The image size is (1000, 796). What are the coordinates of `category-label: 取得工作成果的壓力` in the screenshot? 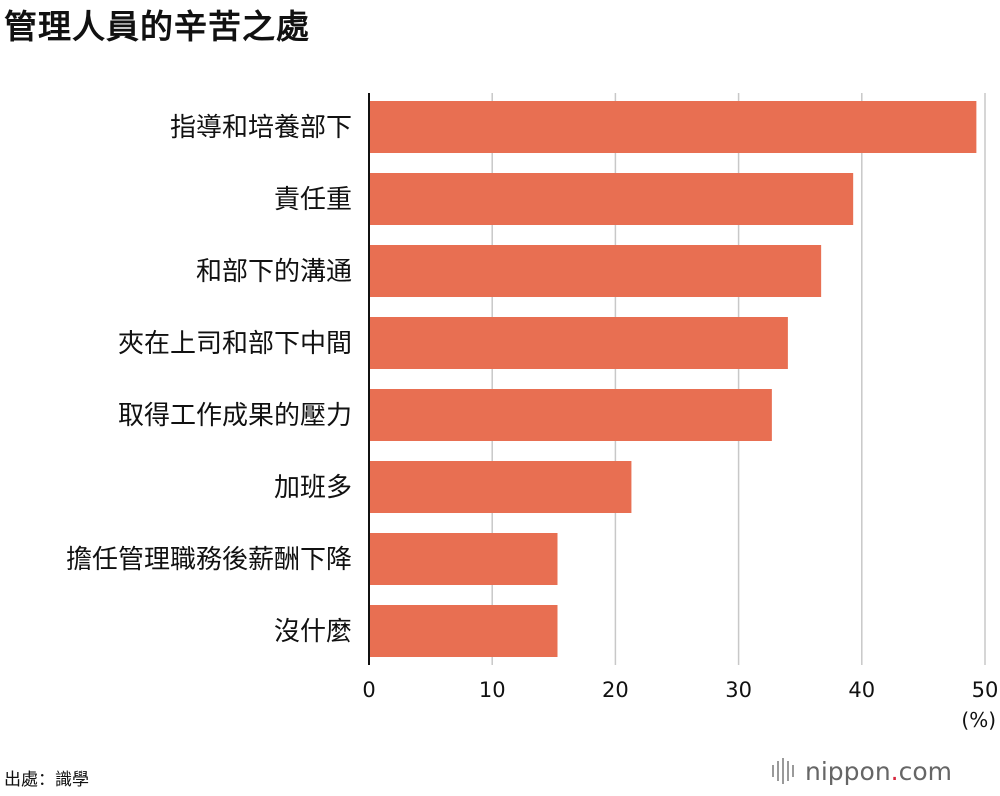 It's located at (235, 416).